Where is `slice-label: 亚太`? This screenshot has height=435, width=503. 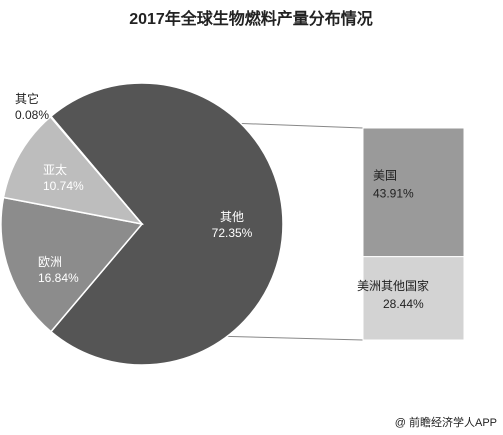 slice-label: 亚太 is located at coordinates (55, 169).